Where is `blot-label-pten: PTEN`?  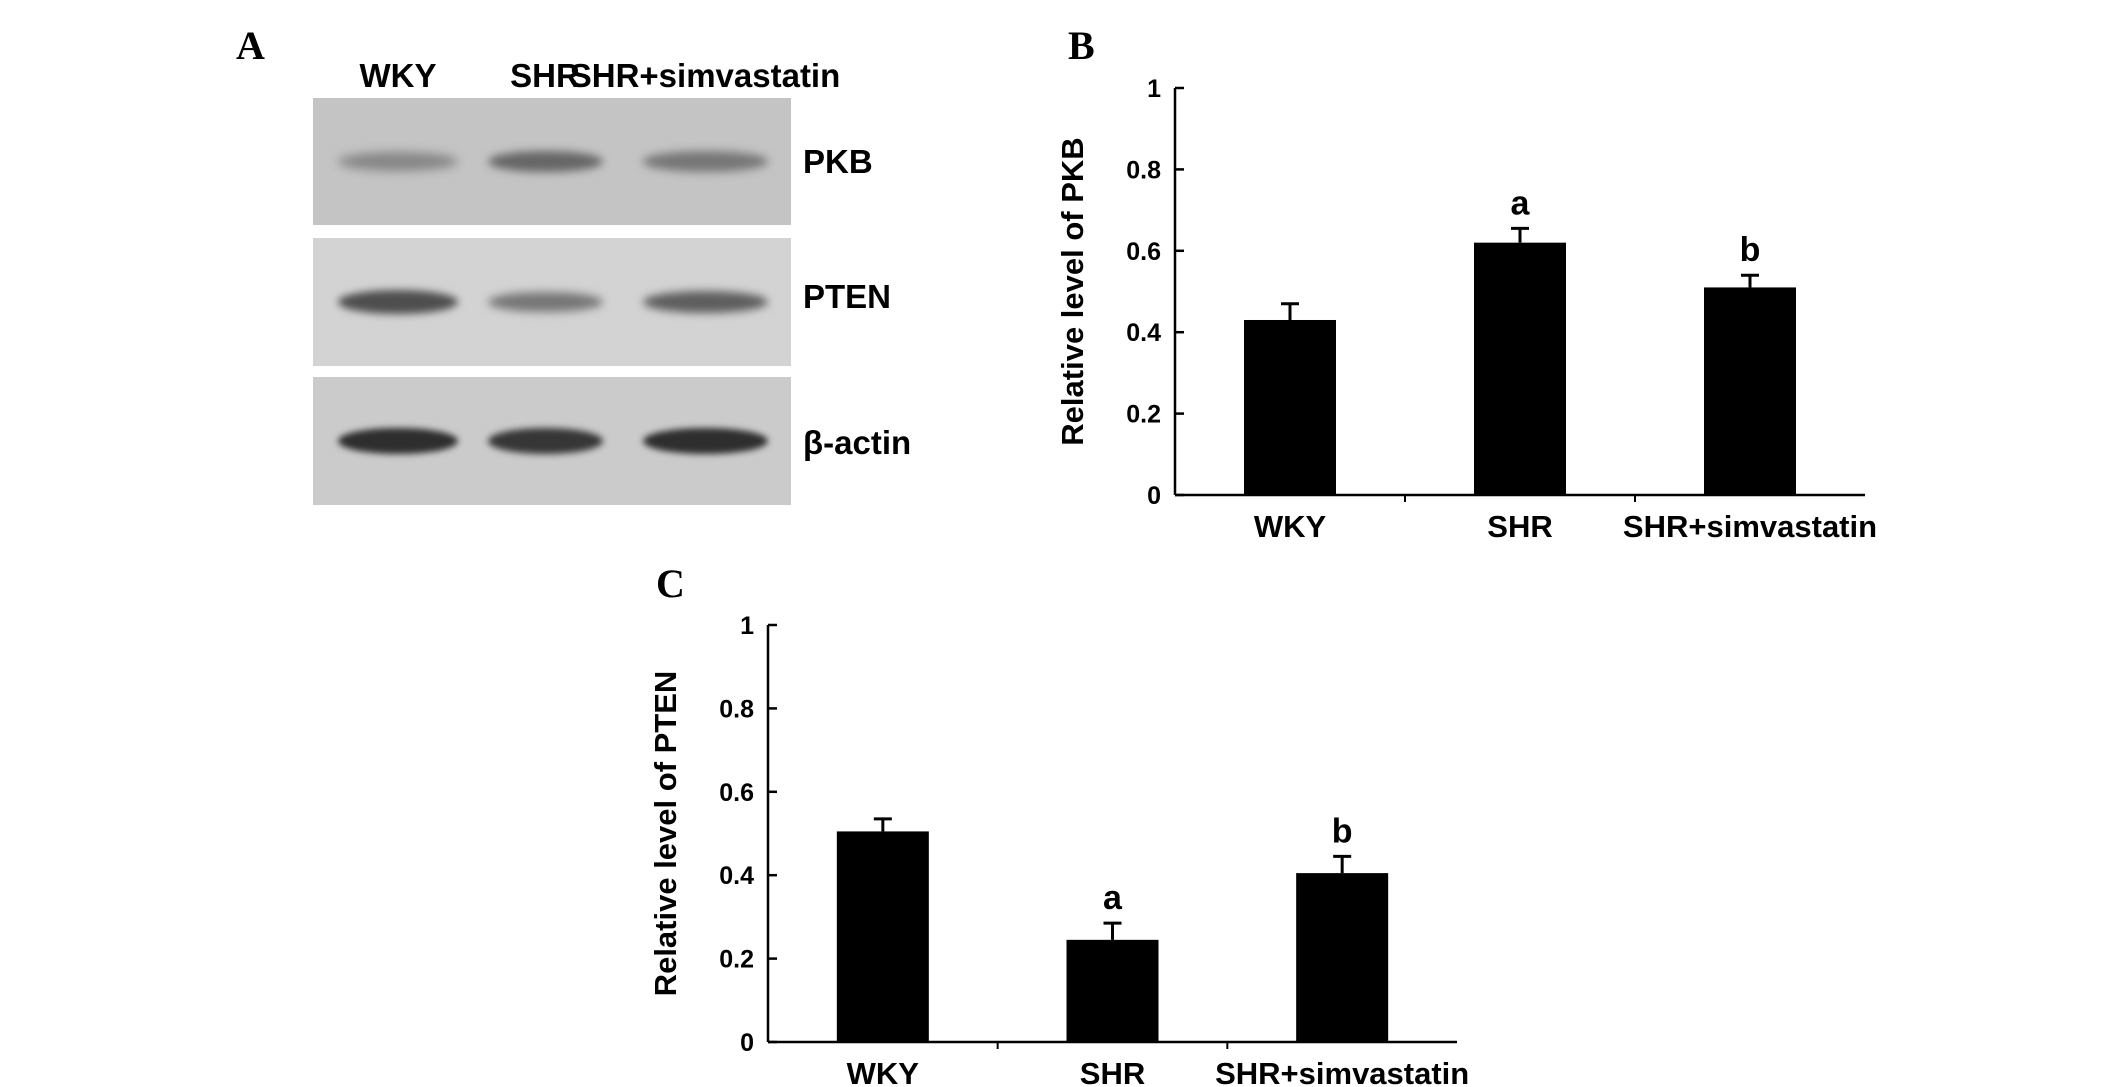
blot-label-pten: PTEN is located at coordinates (847, 296).